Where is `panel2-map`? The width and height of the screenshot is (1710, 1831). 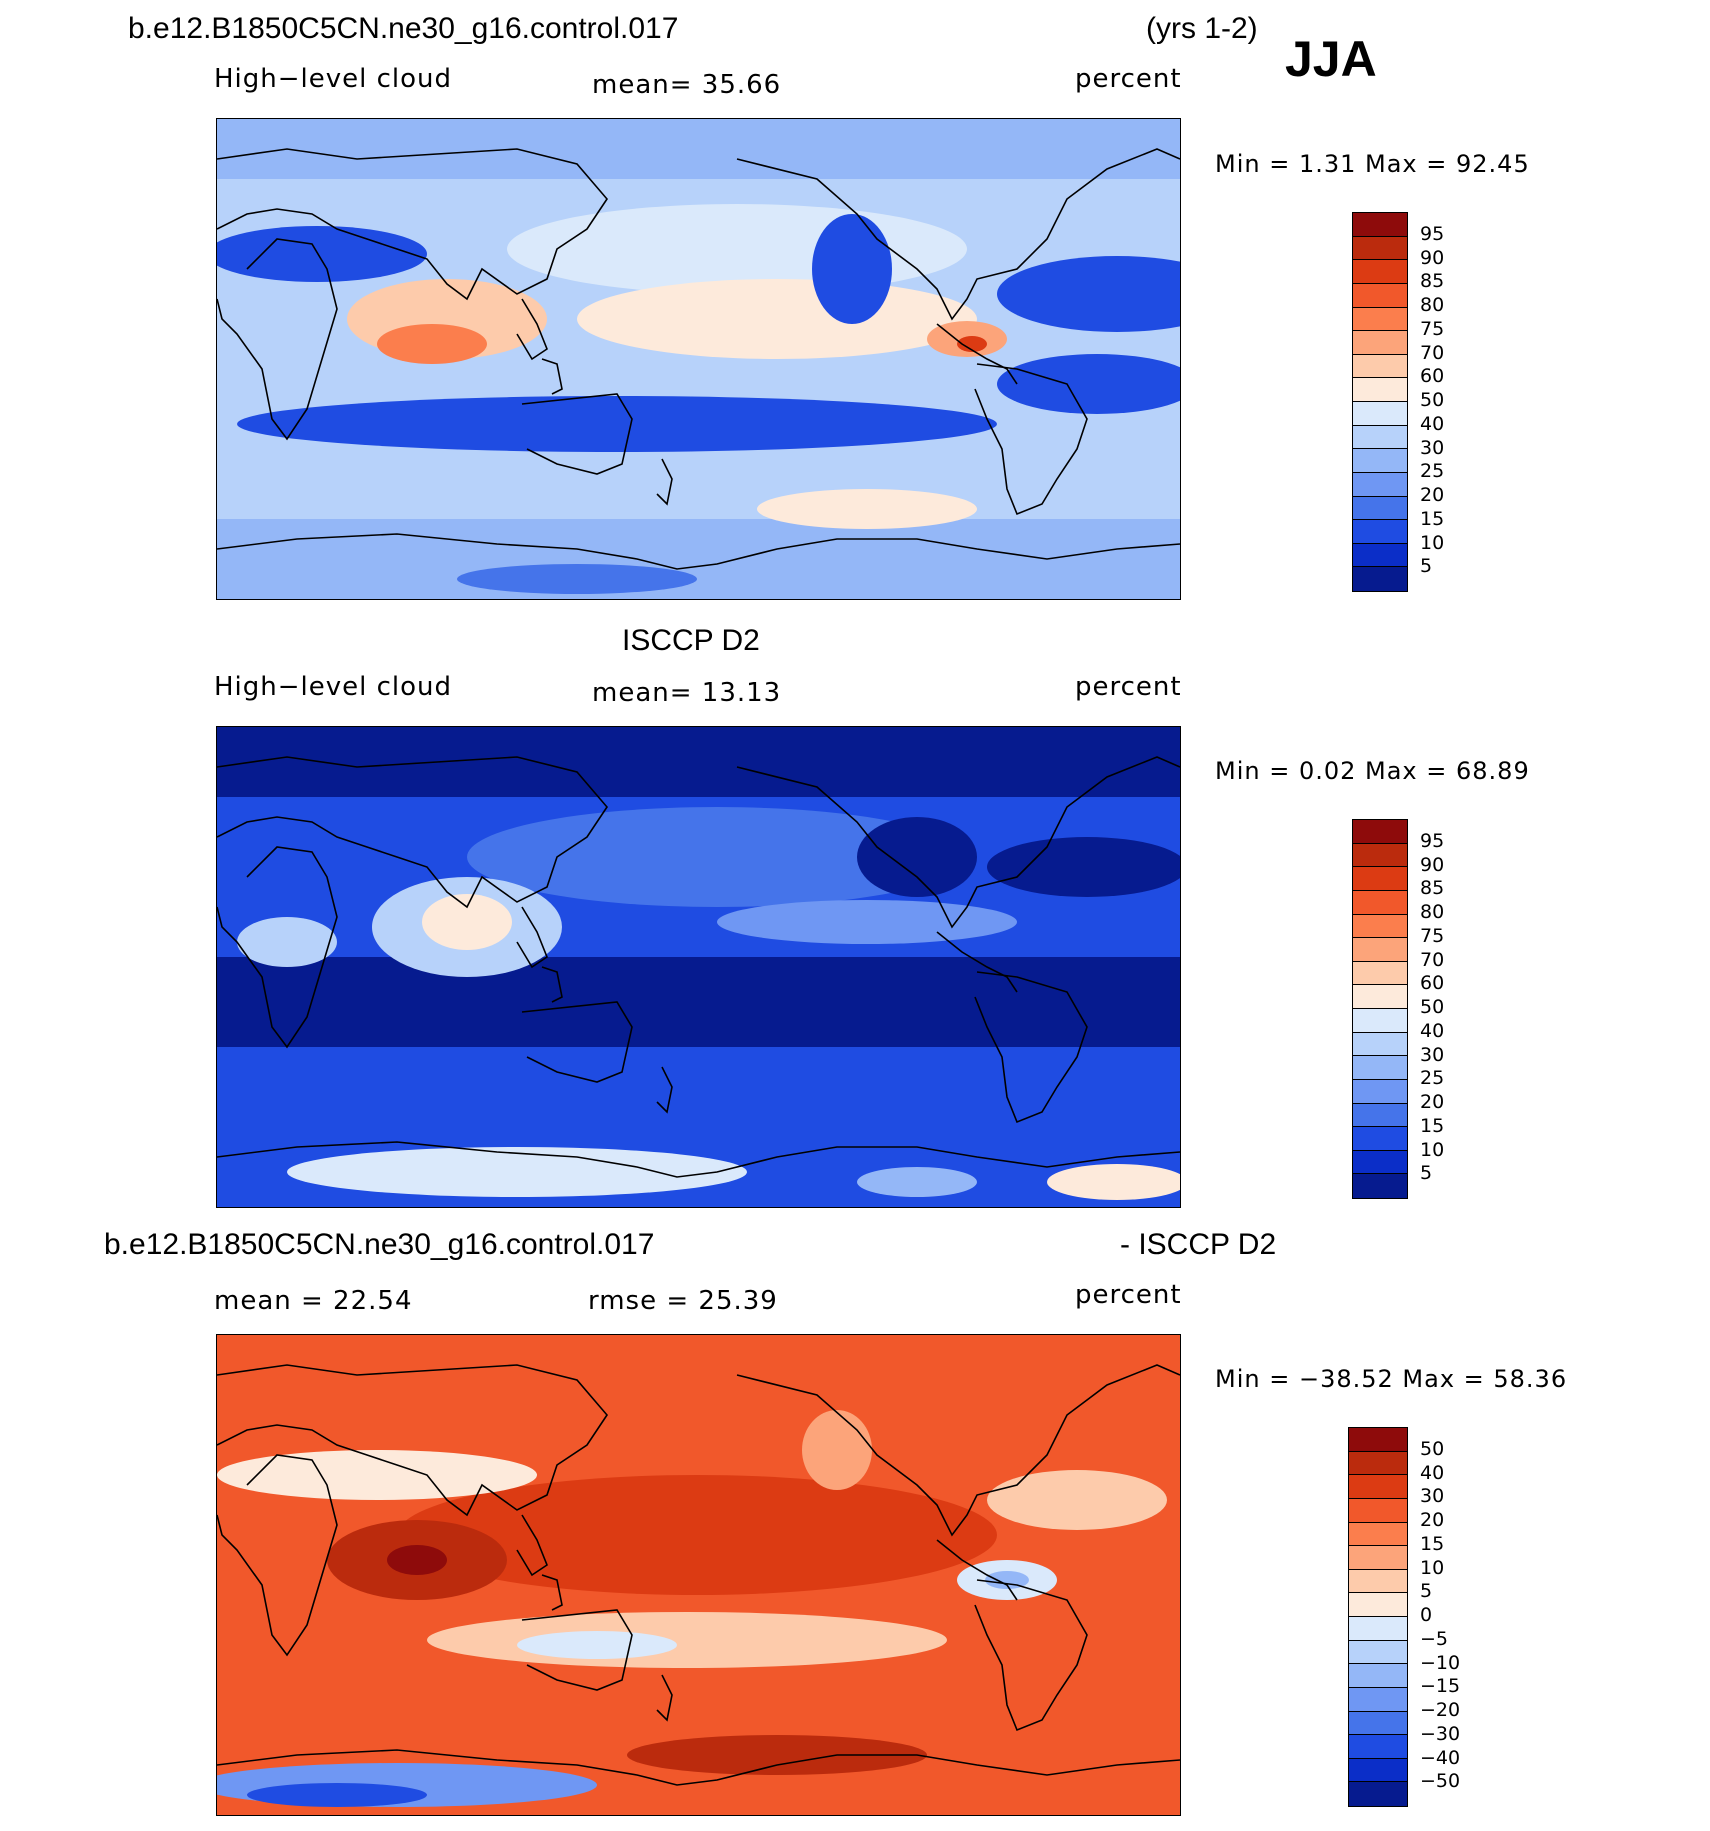
panel2-map is located at coordinates (698, 967).